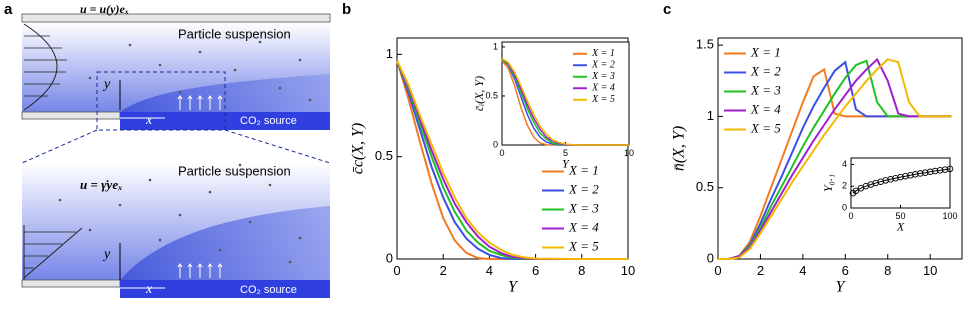  Describe the element at coordinates (389, 257) in the screenshot. I see `y-tick-label: 0` at that location.